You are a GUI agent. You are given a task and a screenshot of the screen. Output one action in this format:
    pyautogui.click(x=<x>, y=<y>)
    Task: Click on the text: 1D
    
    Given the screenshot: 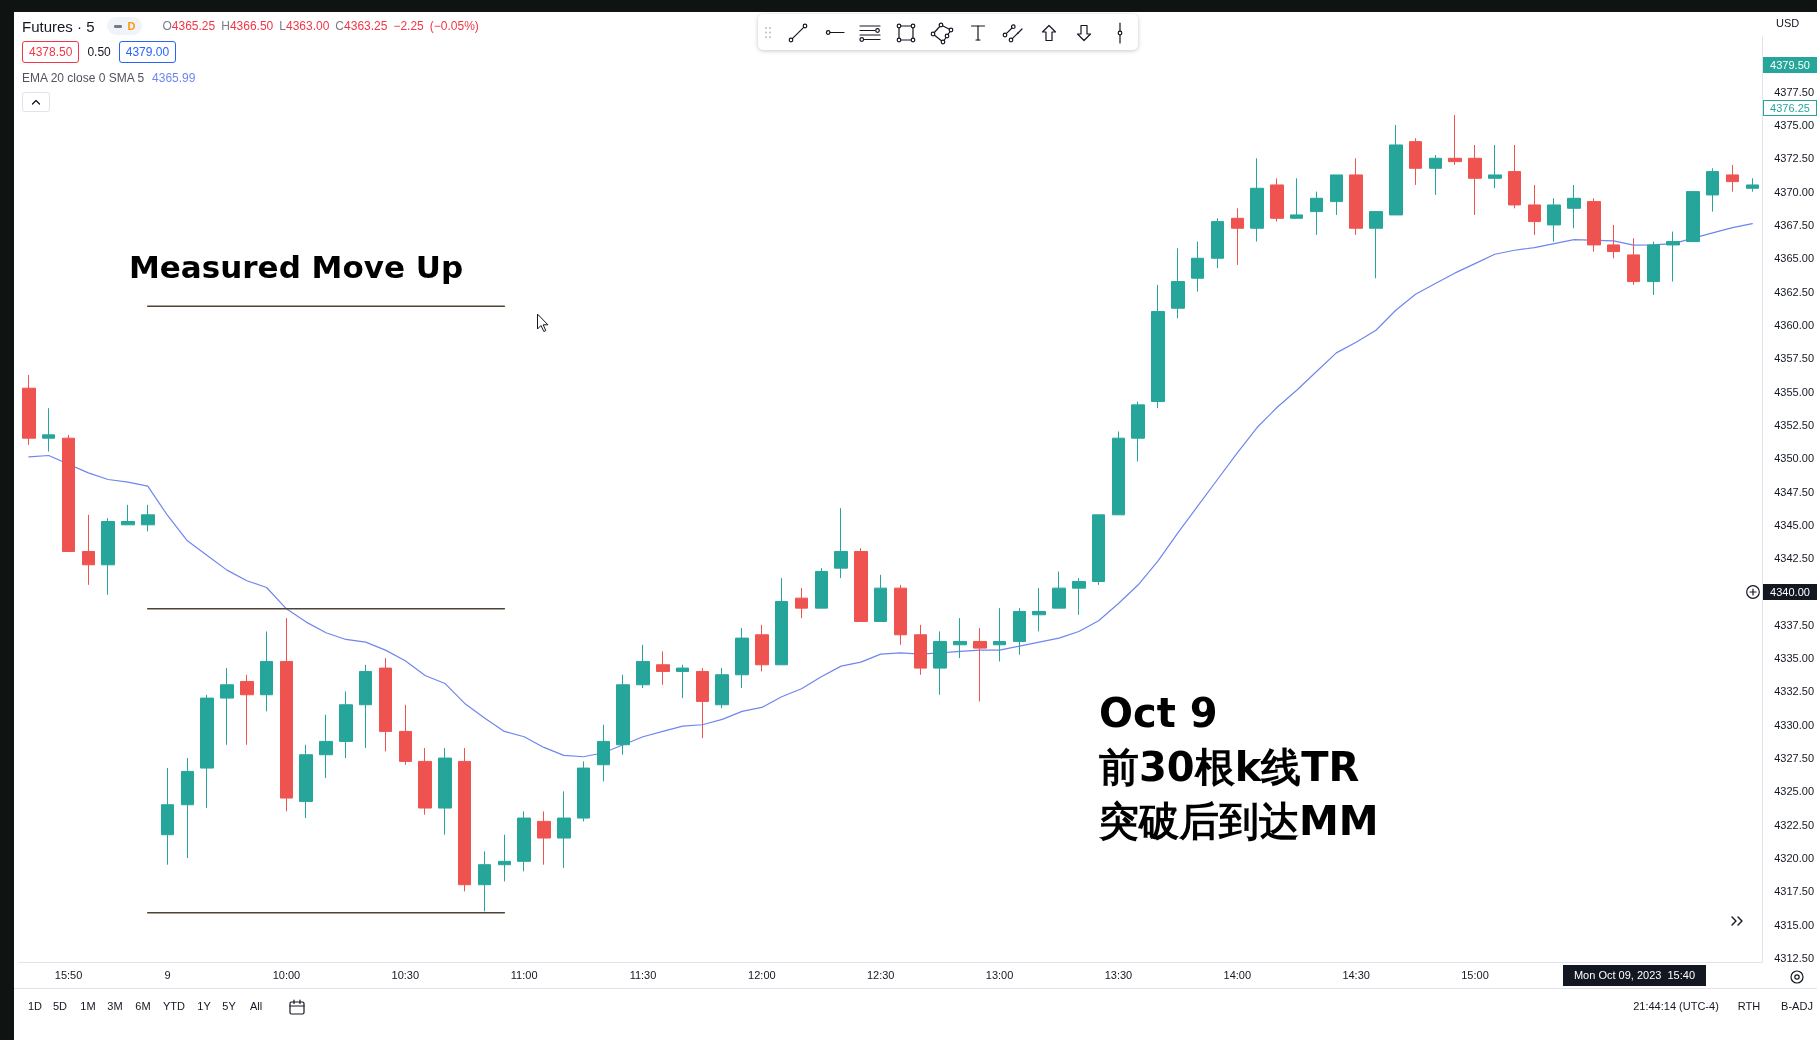 What is the action you would take?
    pyautogui.click(x=35, y=1006)
    